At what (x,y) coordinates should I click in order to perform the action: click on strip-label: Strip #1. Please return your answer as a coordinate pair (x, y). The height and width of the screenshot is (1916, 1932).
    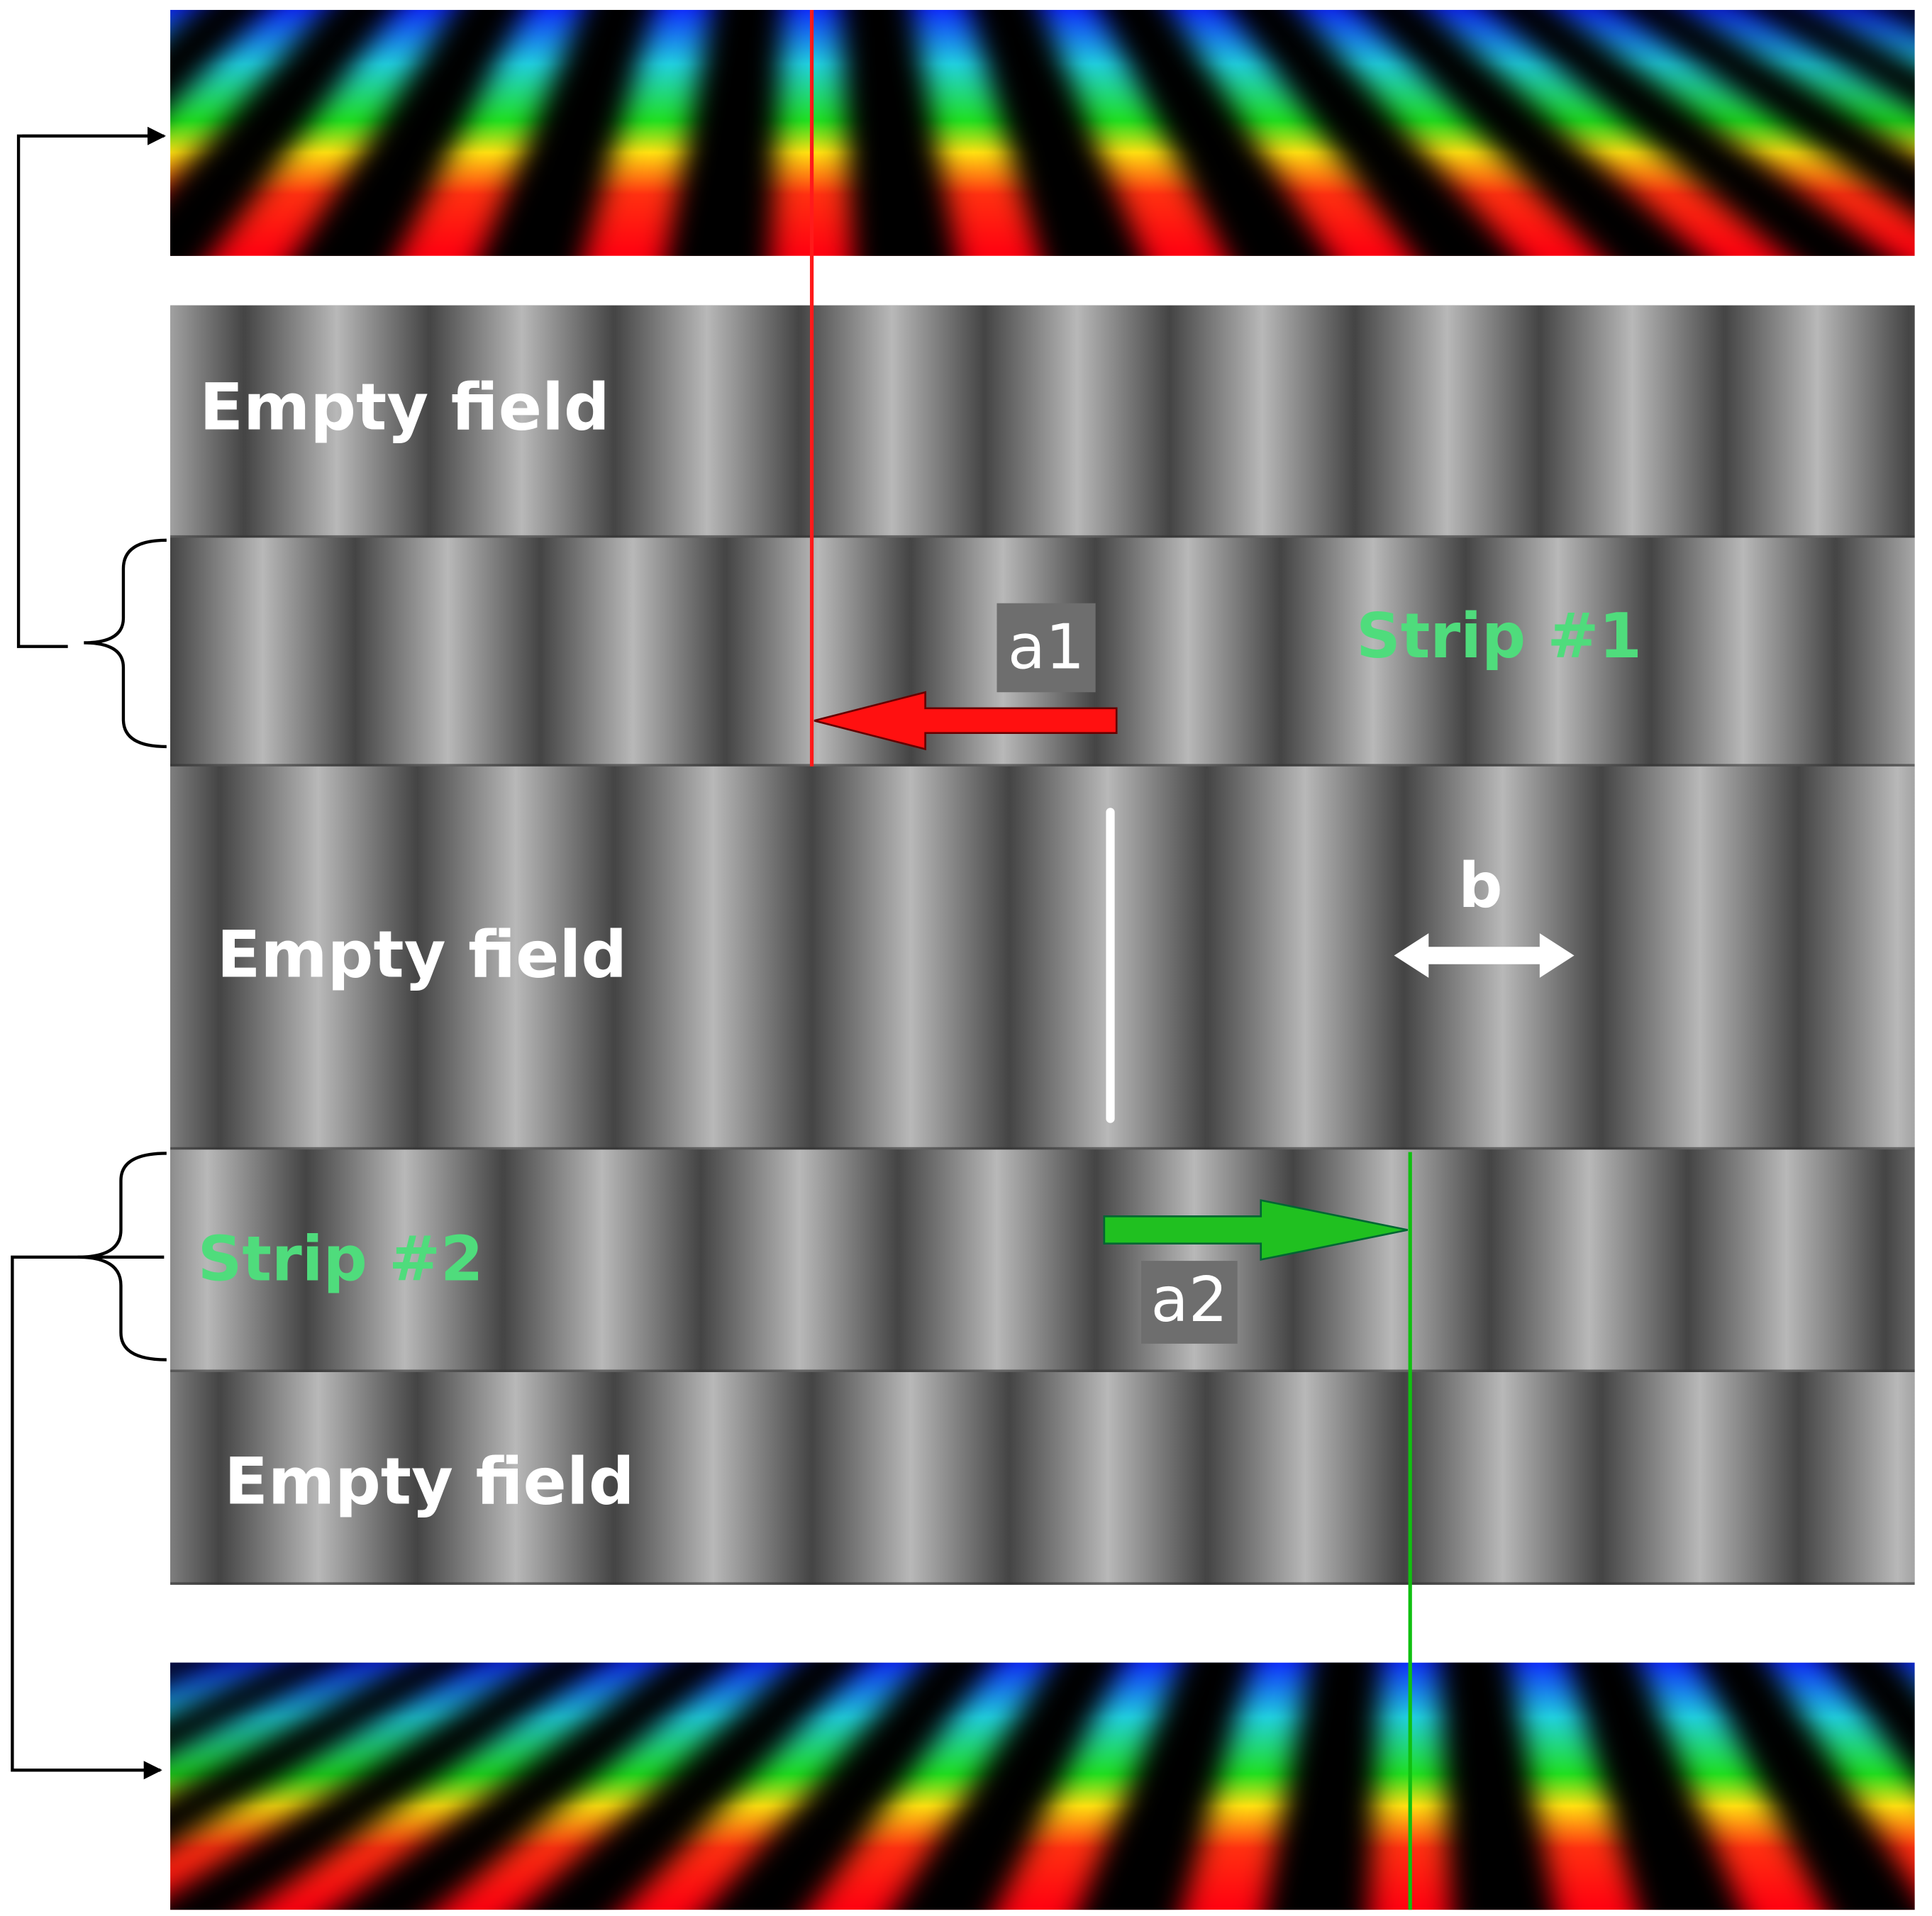
    Looking at the image, I should click on (1499, 636).